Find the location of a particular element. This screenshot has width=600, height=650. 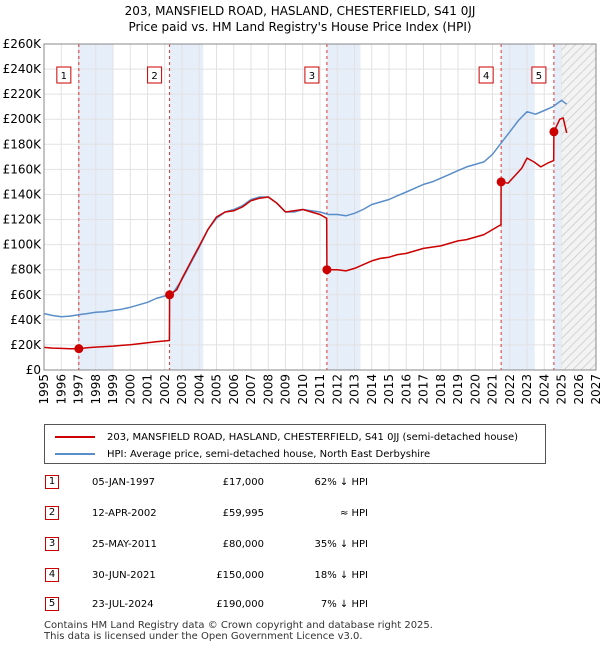

x-tick-label: 2017 is located at coordinates (424, 389).